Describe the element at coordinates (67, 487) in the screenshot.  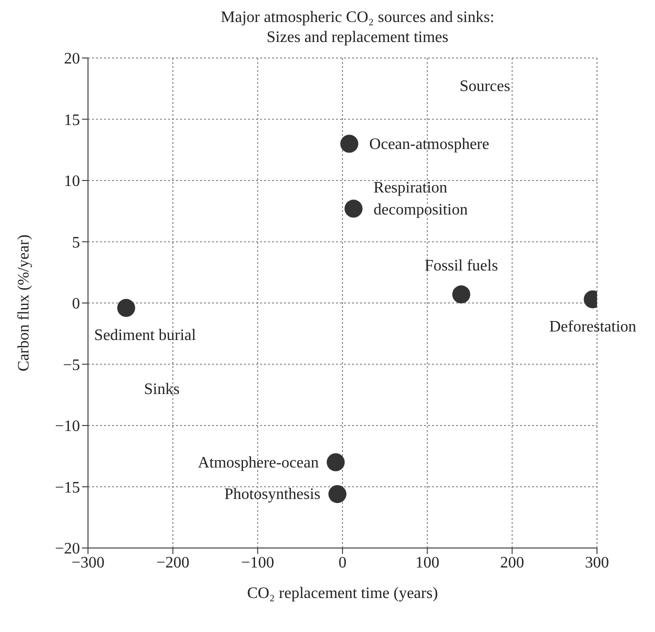
I see `y-tick-label: −15` at that location.